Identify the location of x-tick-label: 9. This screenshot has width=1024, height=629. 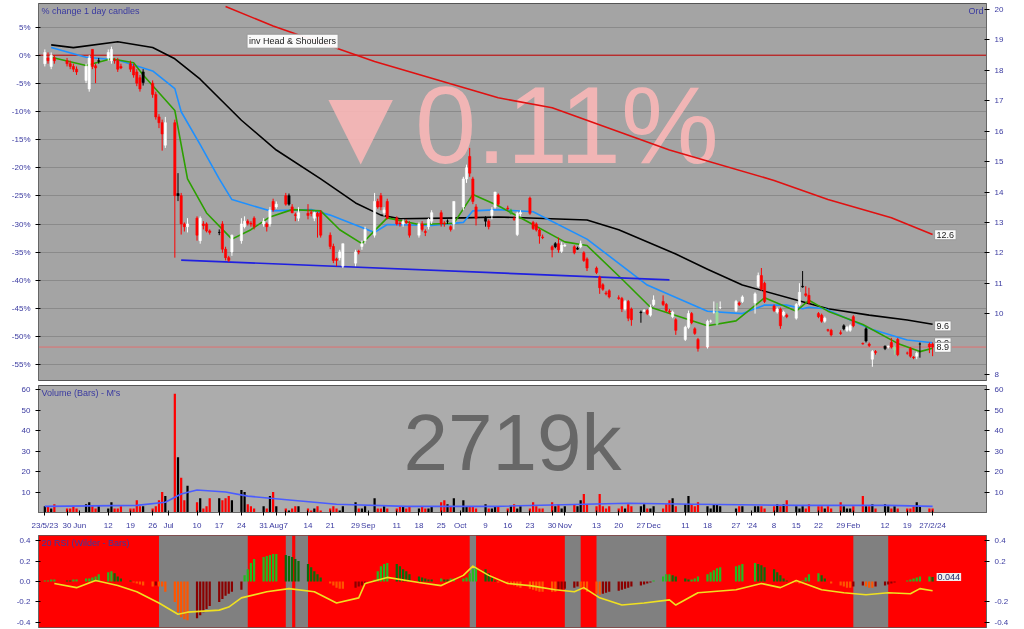
(486, 525).